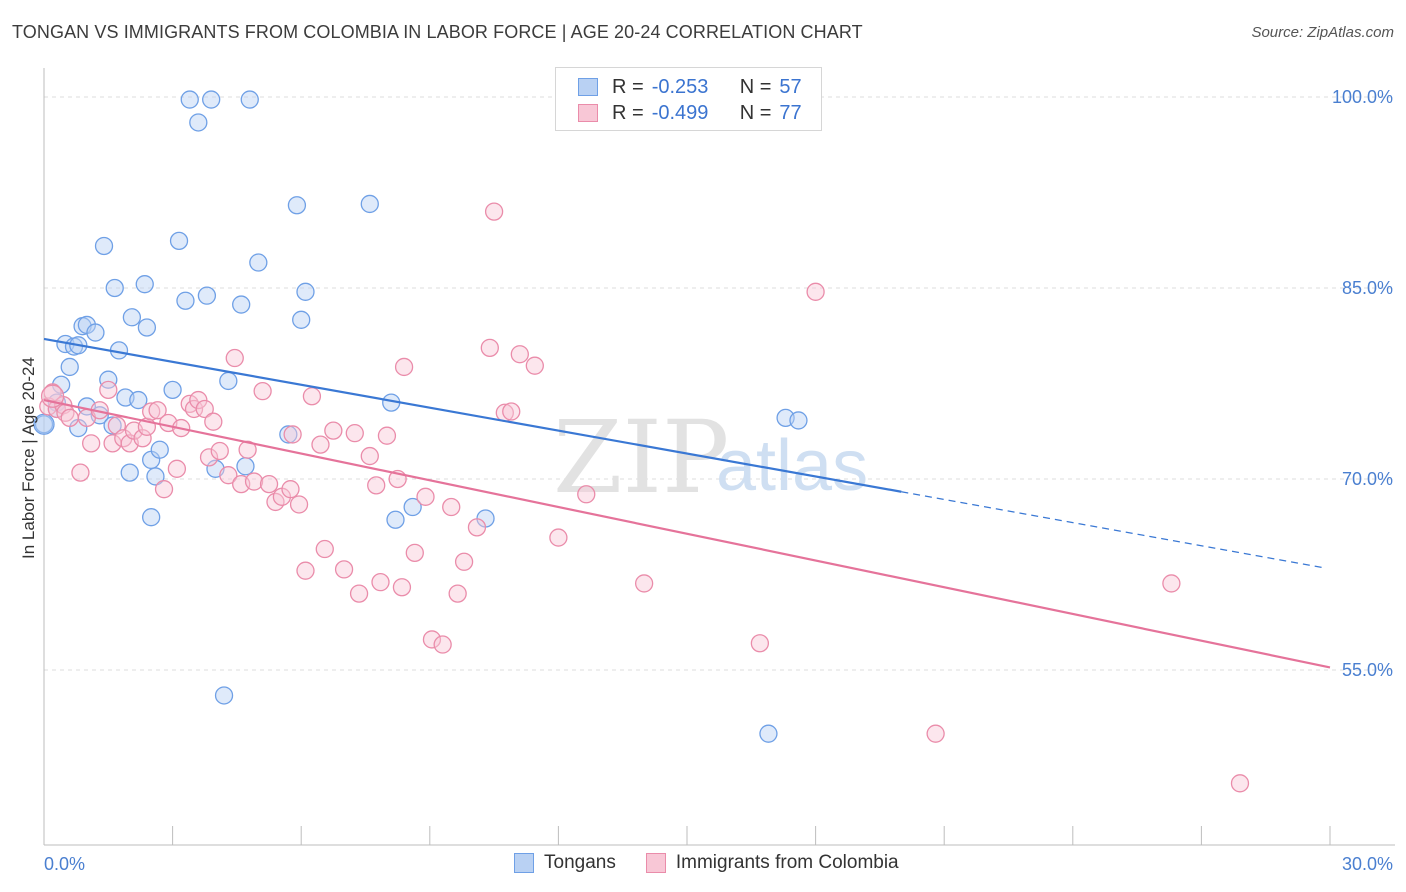 This screenshot has width=1406, height=892. Describe the element at coordinates (1367, 864) in the screenshot. I see `x-tick-label: 30.0%` at that location.